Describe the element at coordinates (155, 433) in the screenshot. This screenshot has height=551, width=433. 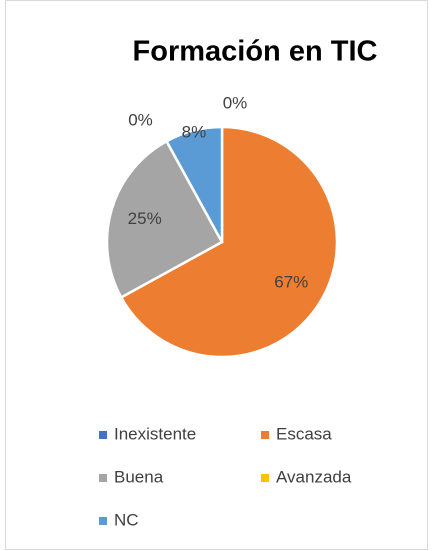
I see `legend-label: Inexistente` at that location.